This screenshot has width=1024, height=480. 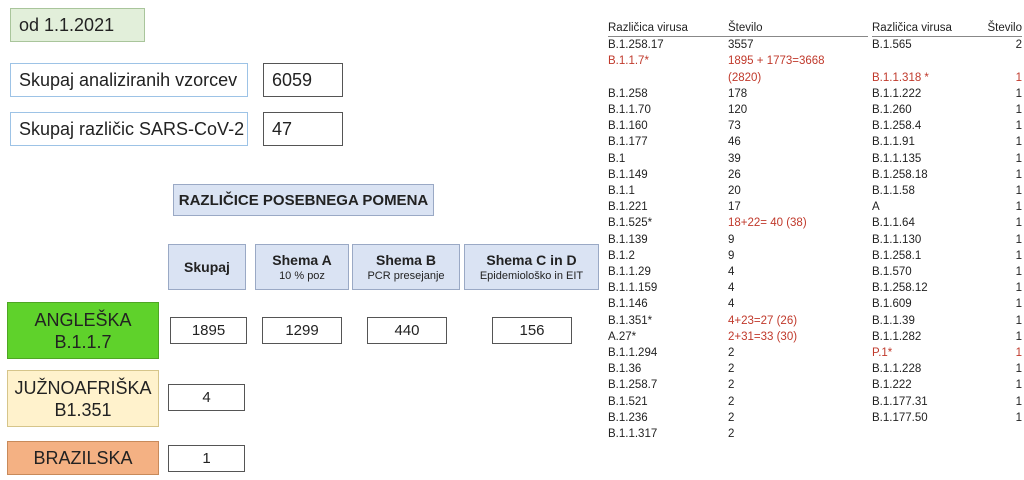 What do you see at coordinates (738, 240) in the screenshot?
I see `table-row: B.1.139 9` at bounding box center [738, 240].